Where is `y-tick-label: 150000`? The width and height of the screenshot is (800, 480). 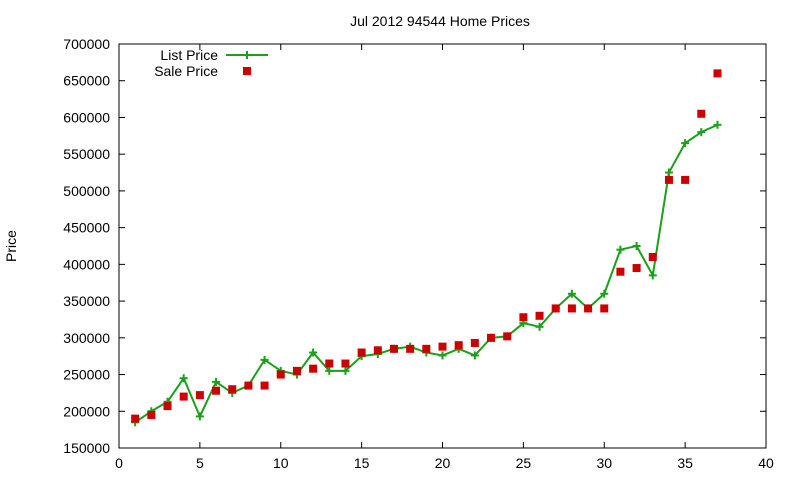
y-tick-label: 150000 is located at coordinates (86, 448).